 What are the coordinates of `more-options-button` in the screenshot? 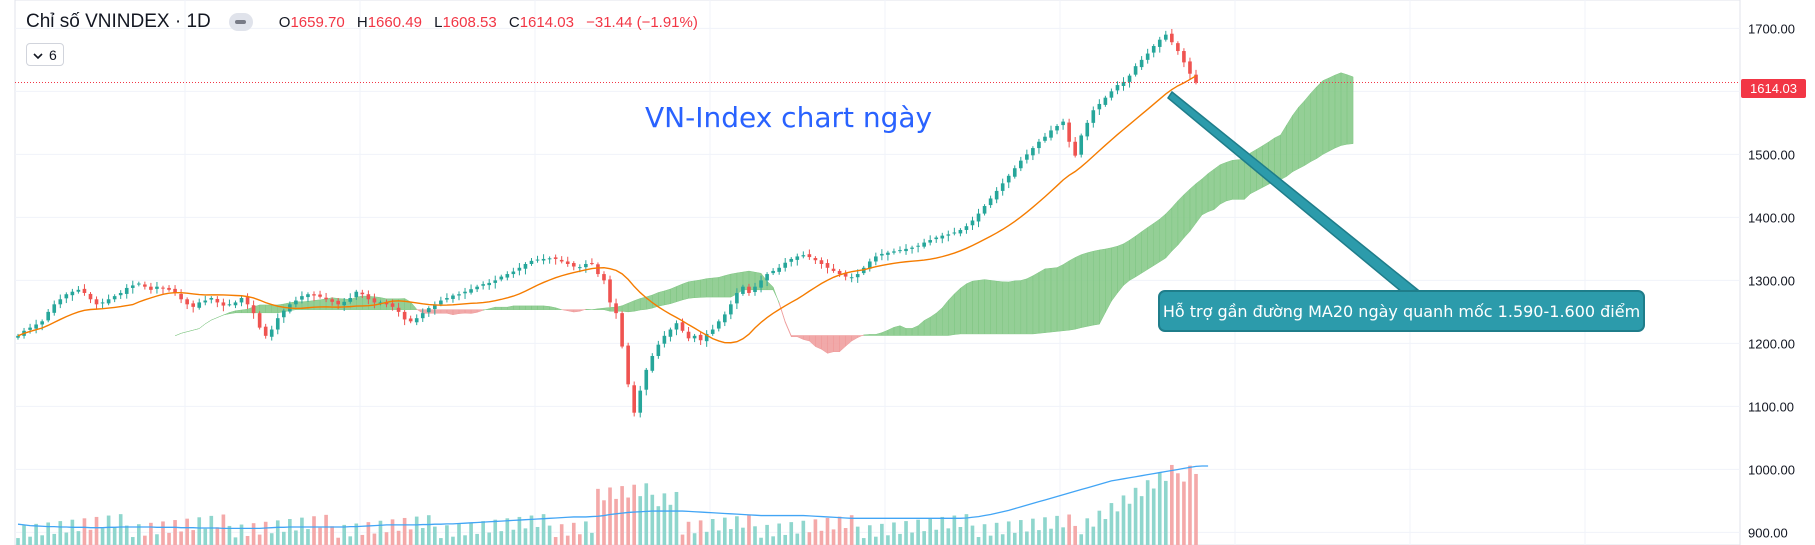 It's located at (240, 22).